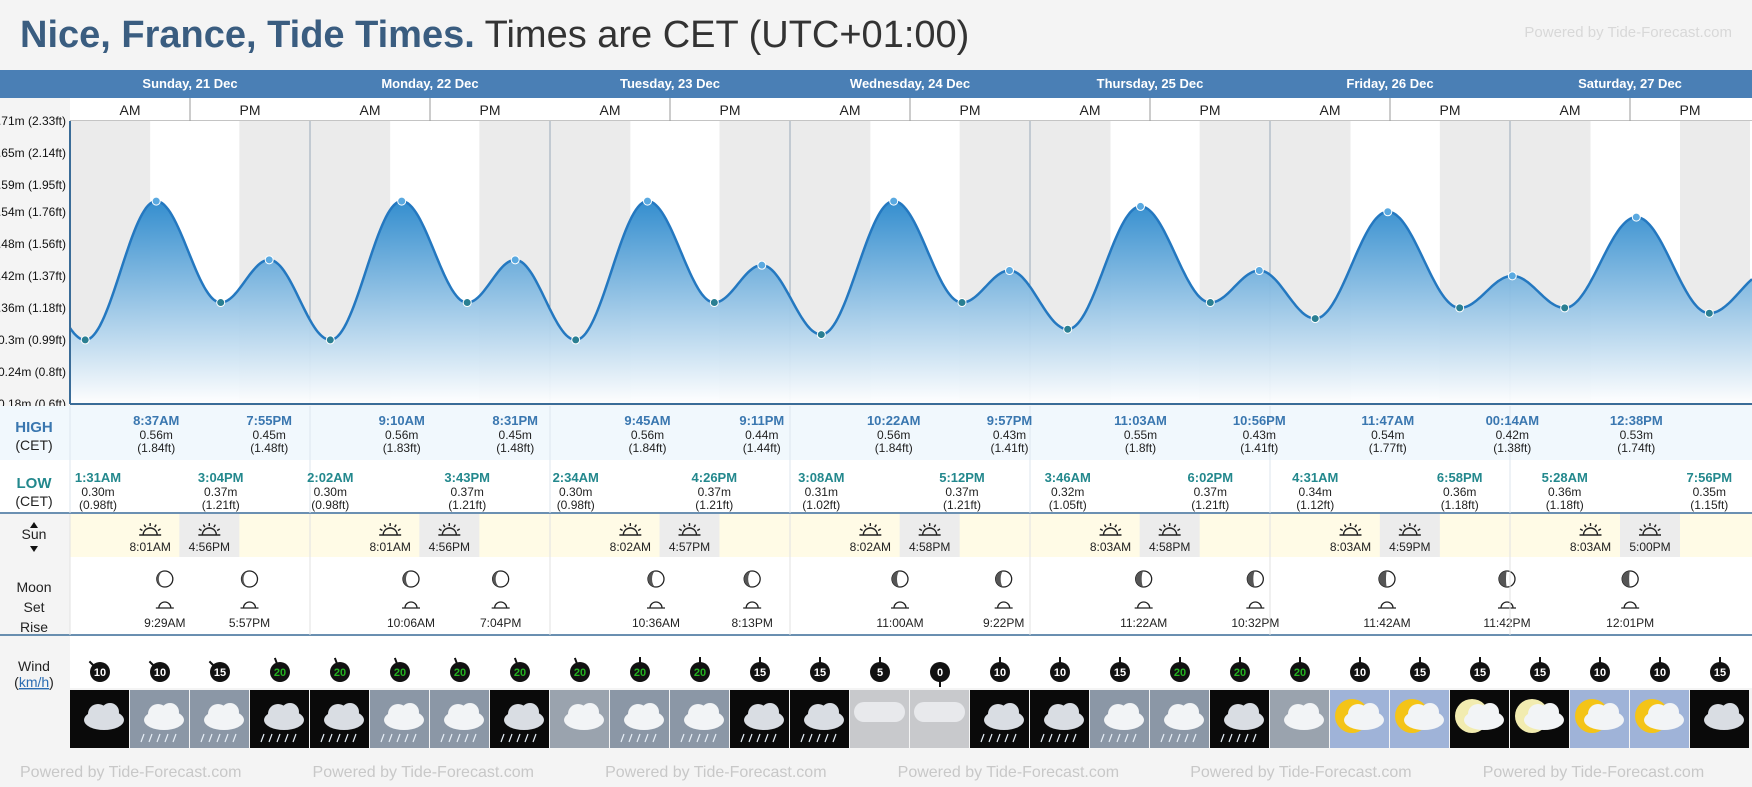 The height and width of the screenshot is (787, 1752). What do you see at coordinates (1315, 492) in the screenshot?
I see `low-tide-height: 0.34m` at bounding box center [1315, 492].